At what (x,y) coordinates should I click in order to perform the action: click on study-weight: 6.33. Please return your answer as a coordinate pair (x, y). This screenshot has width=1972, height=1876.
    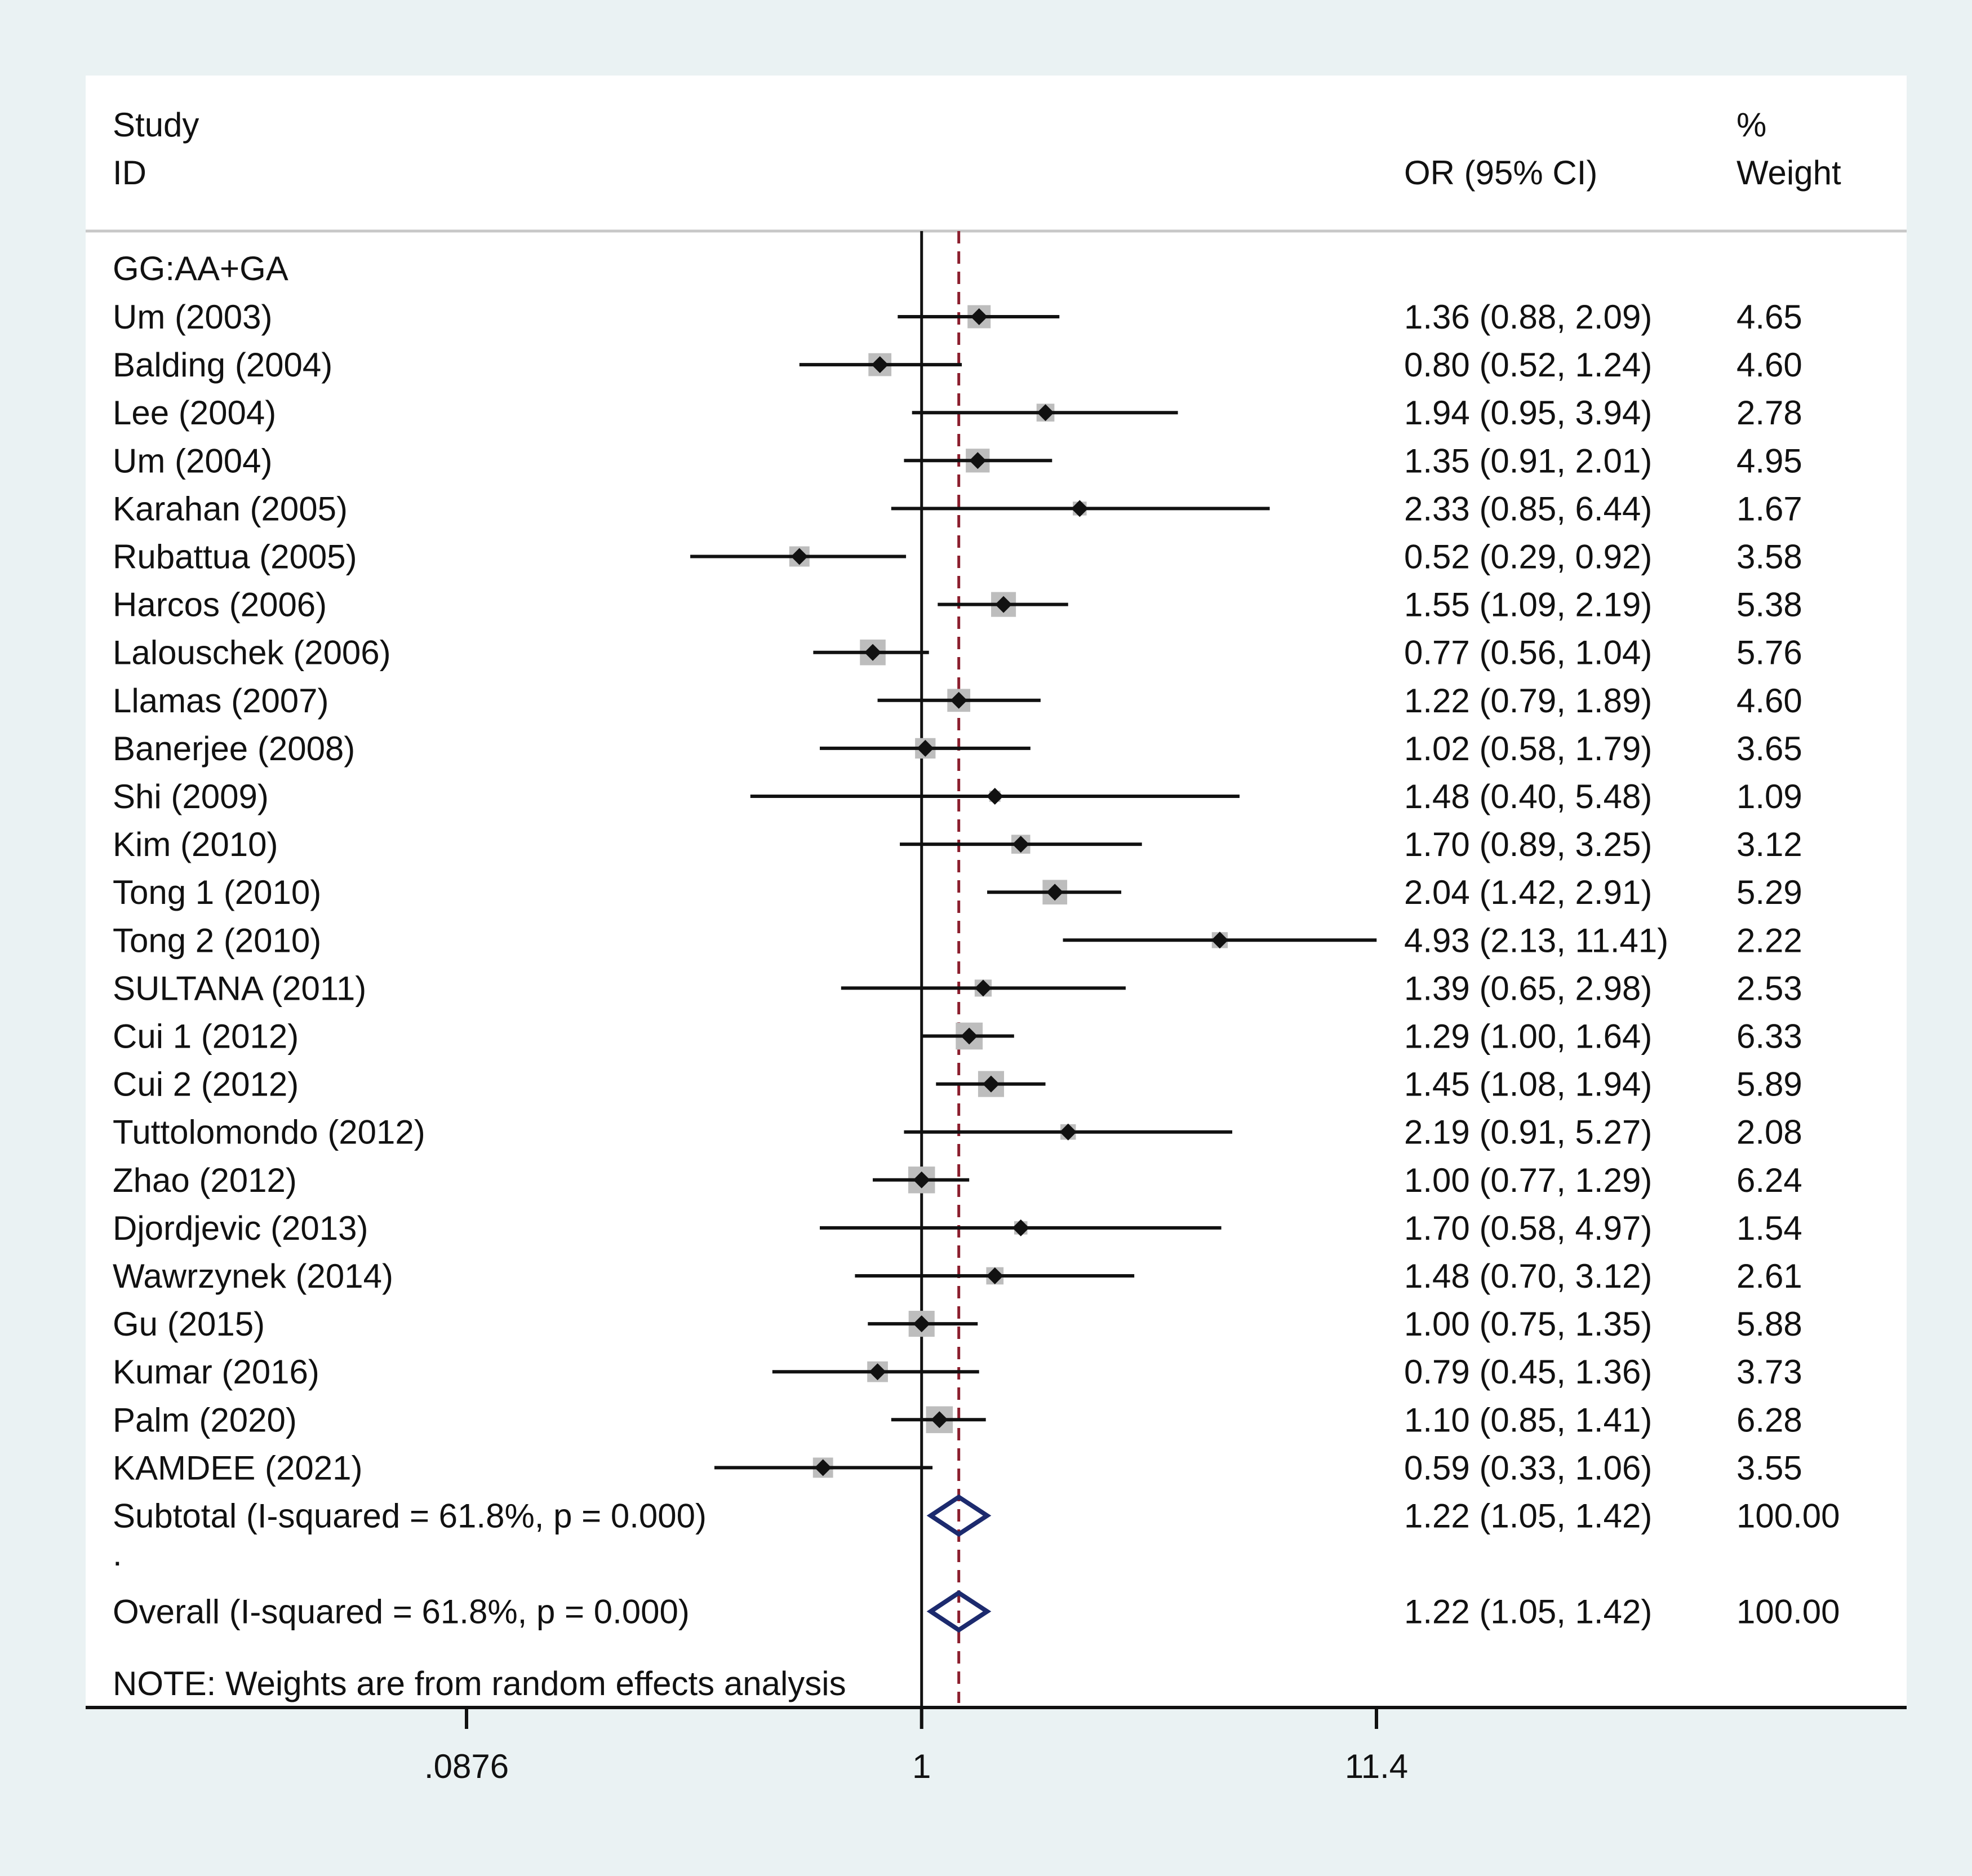
    Looking at the image, I should click on (1769, 1036).